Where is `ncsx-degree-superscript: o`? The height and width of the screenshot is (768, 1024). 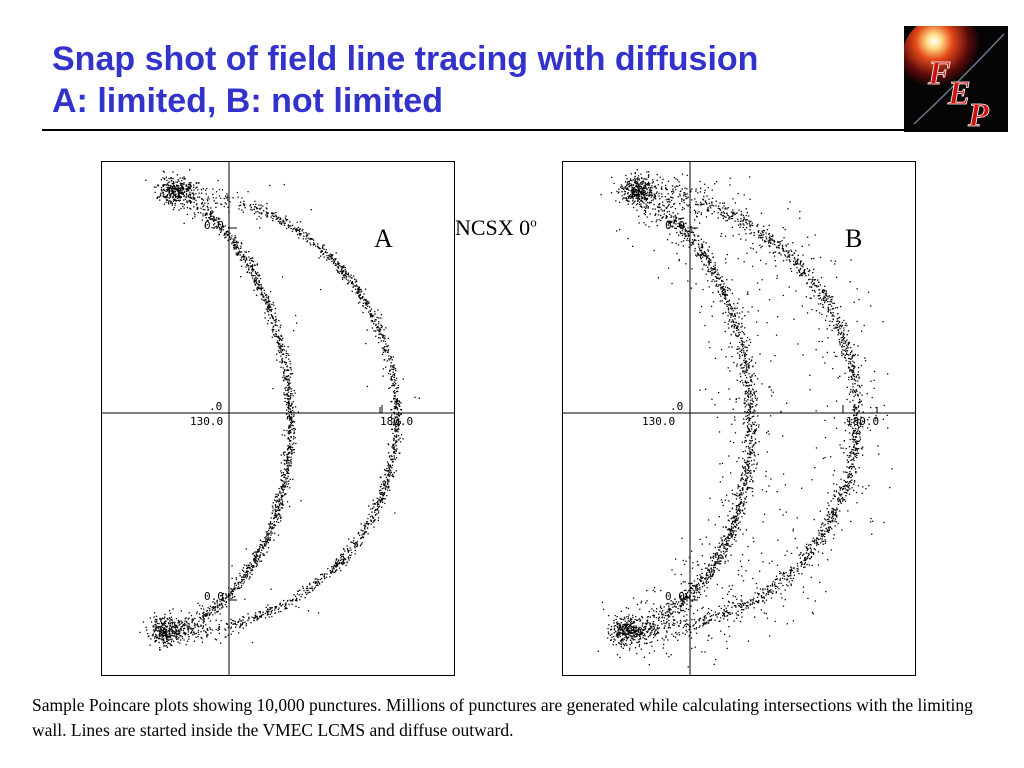 ncsx-degree-superscript: o is located at coordinates (533, 222).